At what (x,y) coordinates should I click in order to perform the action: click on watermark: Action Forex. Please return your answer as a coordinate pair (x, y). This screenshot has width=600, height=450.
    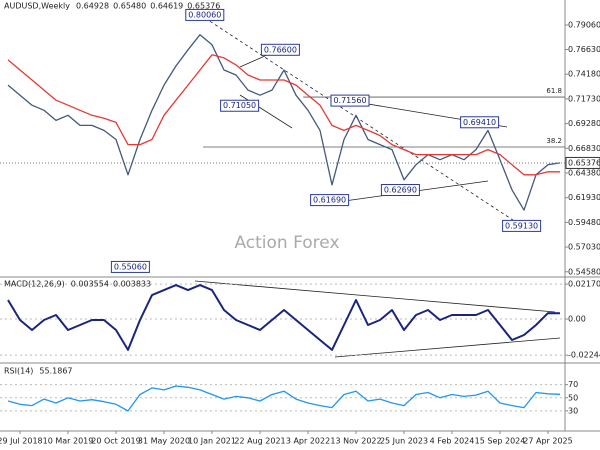
    Looking at the image, I should click on (286, 243).